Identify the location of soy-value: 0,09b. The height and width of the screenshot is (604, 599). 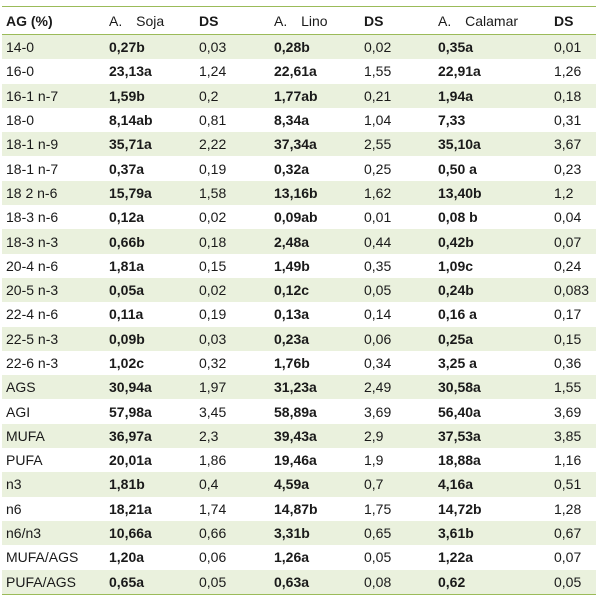
(127, 338).